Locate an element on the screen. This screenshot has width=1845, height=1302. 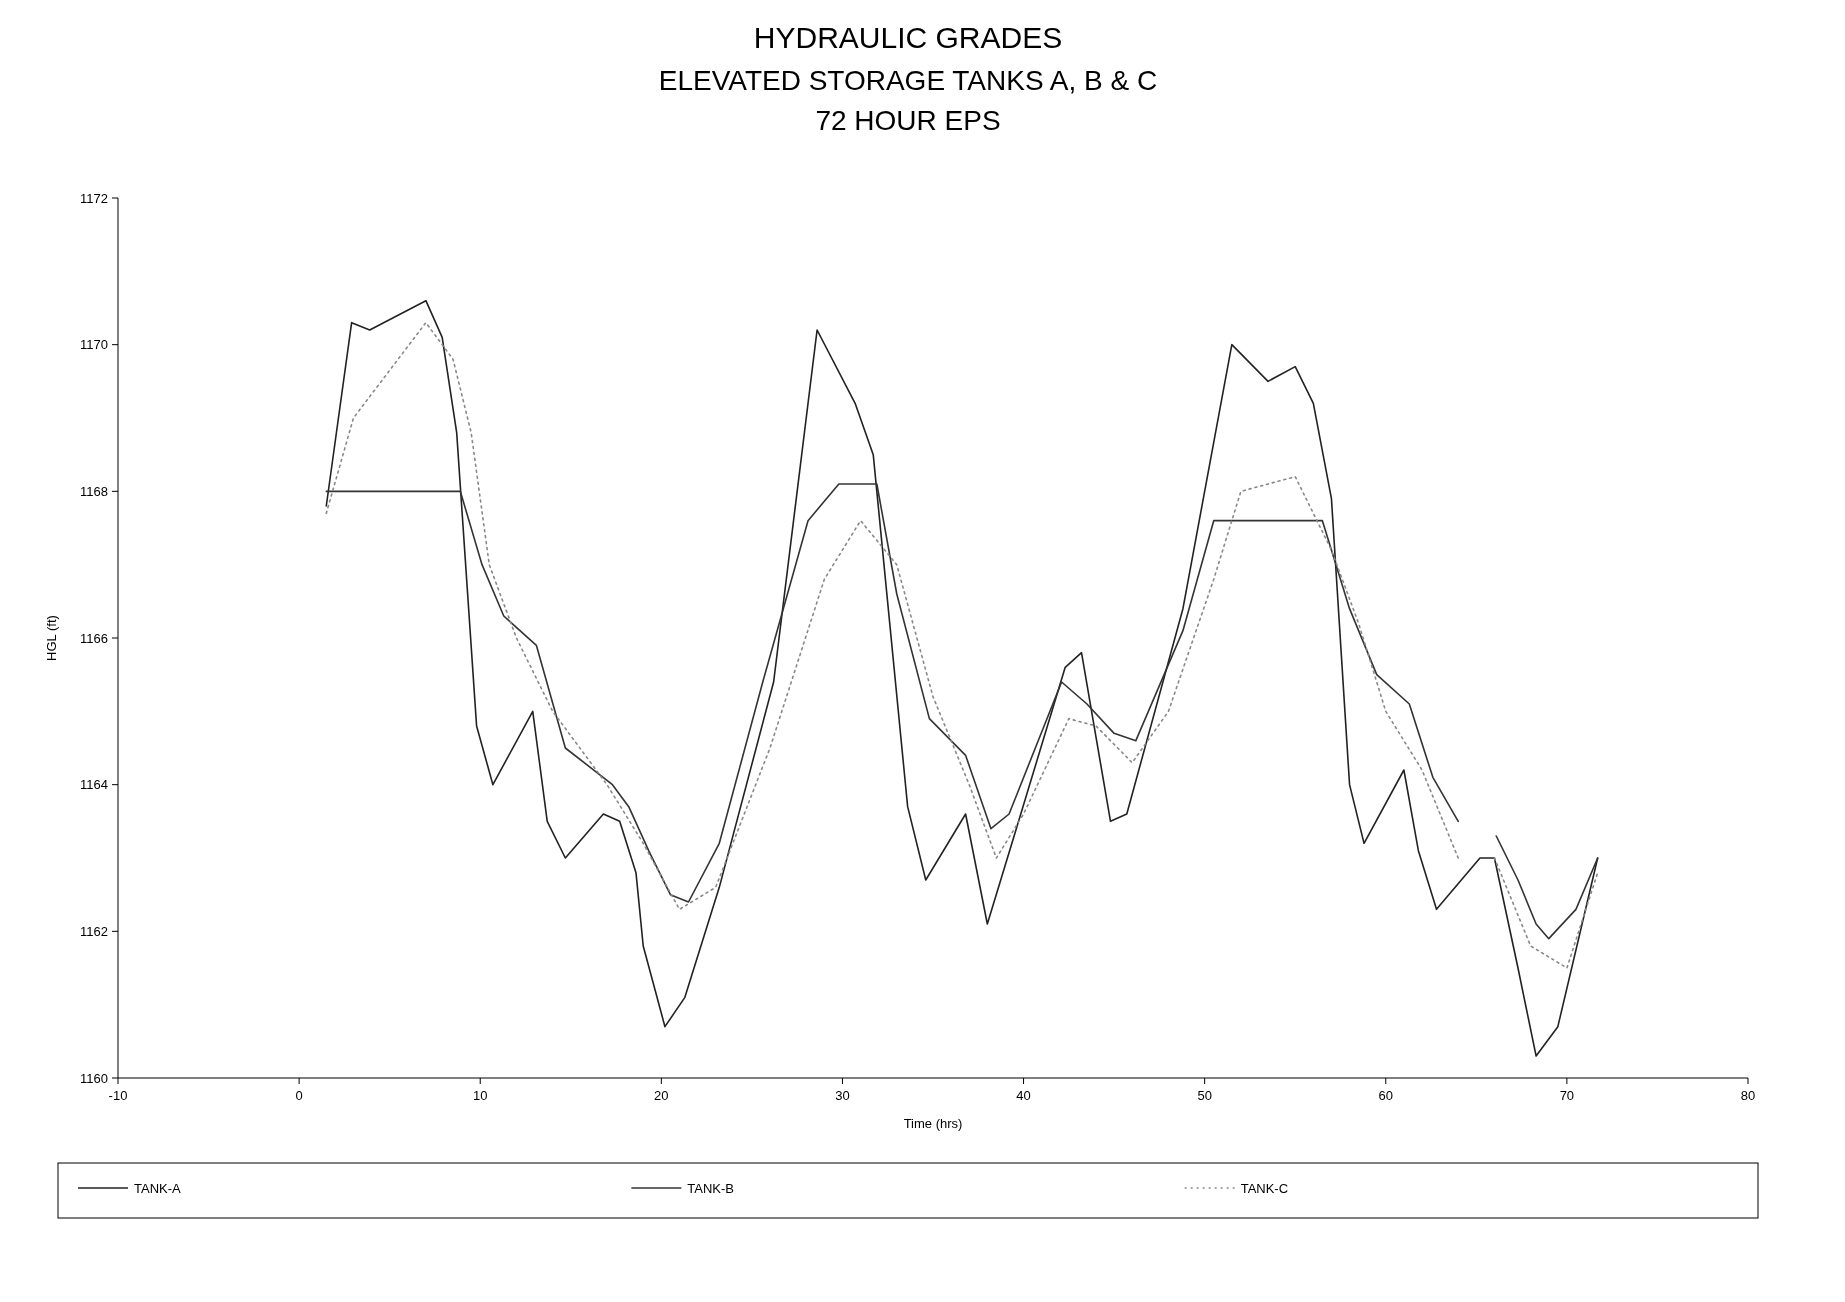
x-tick-label: 20 is located at coordinates (661, 1095).